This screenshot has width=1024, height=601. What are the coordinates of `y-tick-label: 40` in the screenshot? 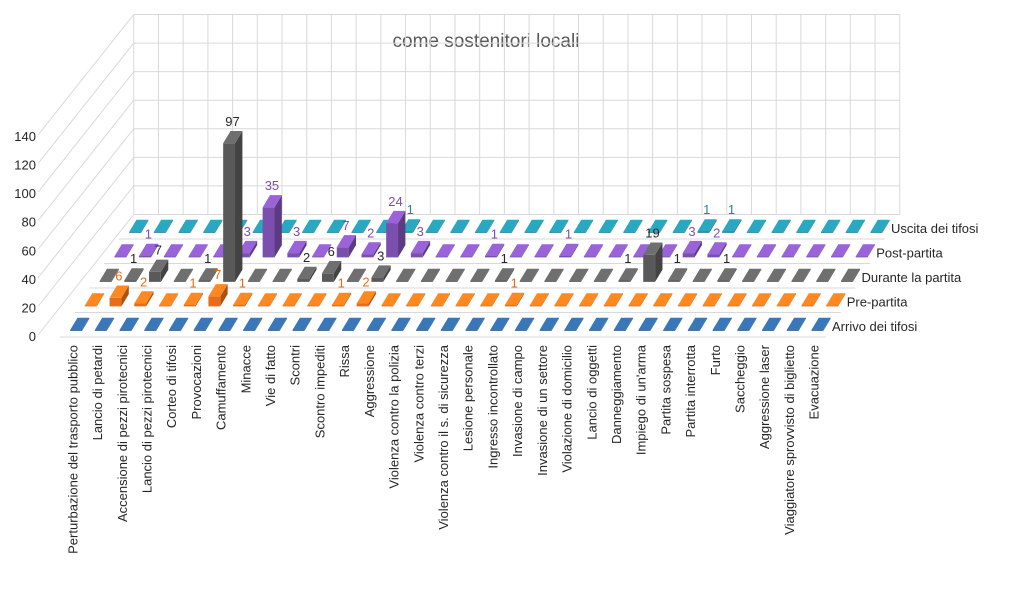 It's located at (29, 279).